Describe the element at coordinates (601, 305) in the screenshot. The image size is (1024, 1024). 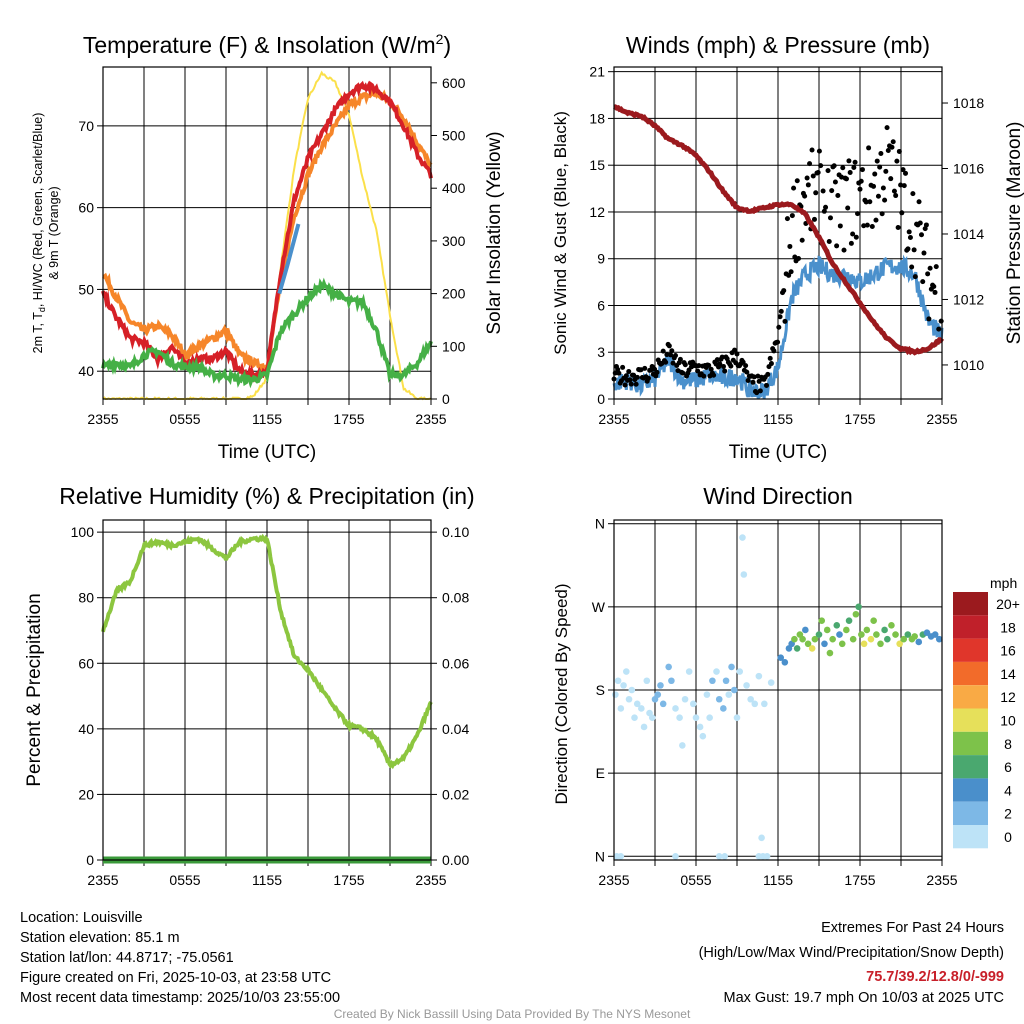
I see `y-tick-label: 6` at that location.